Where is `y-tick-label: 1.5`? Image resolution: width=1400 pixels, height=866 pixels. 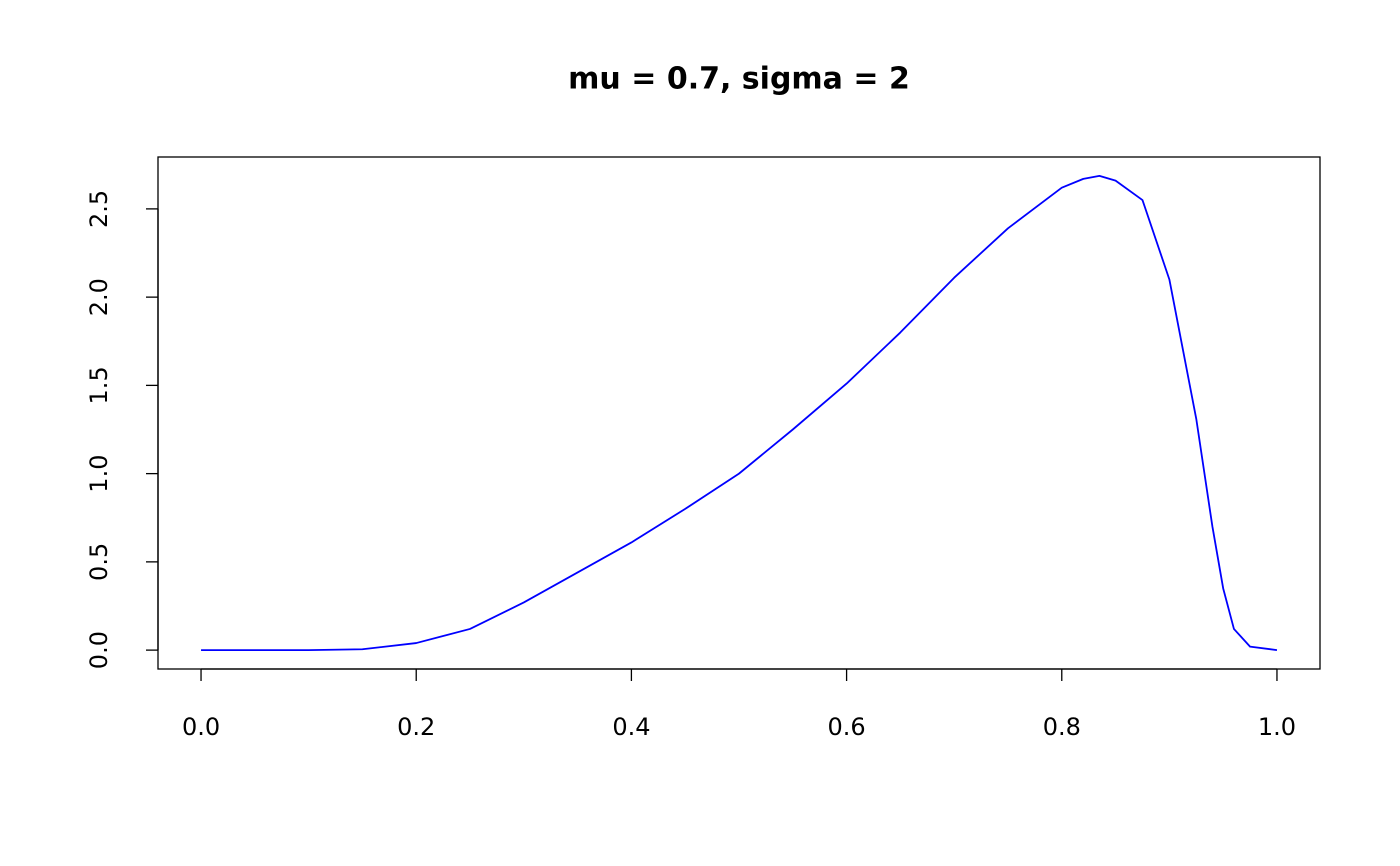
y-tick-label: 1.5 is located at coordinates (99, 385).